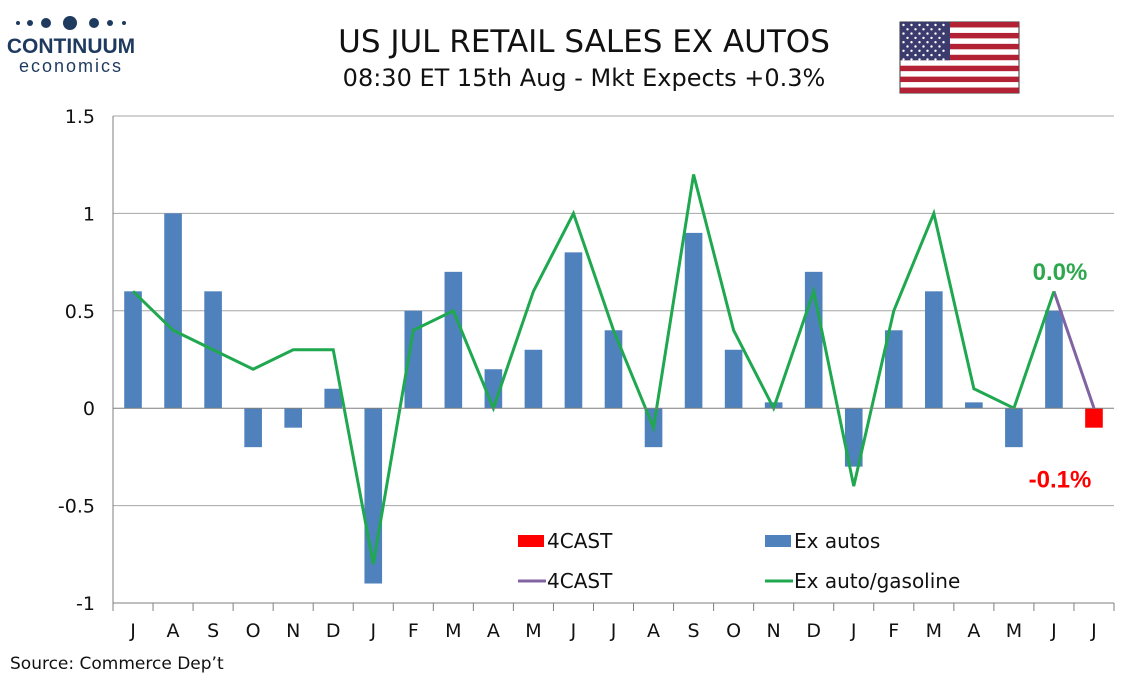 Image resolution: width=1134 pixels, height=680 pixels. I want to click on data-annotation: -0.1%, so click(1060, 480).